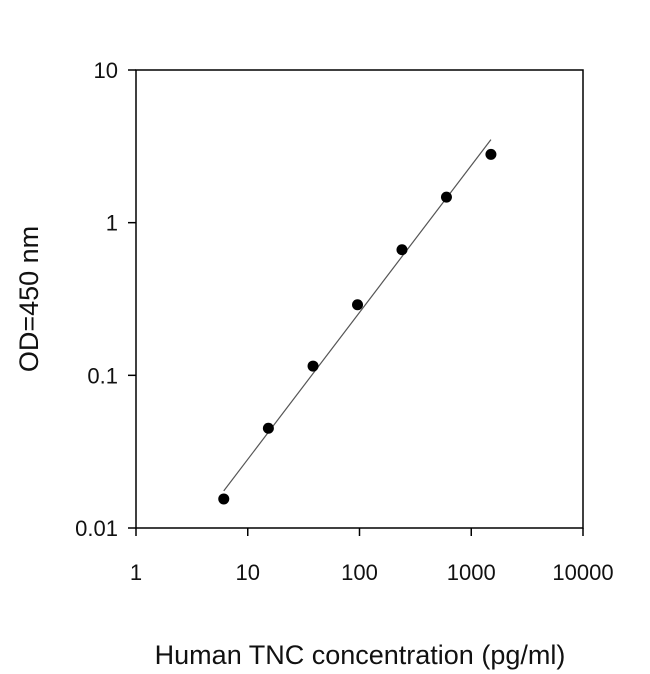  What do you see at coordinates (105, 299) in the screenshot?
I see `y-axis: 0.01 0.1 1 10` at bounding box center [105, 299].